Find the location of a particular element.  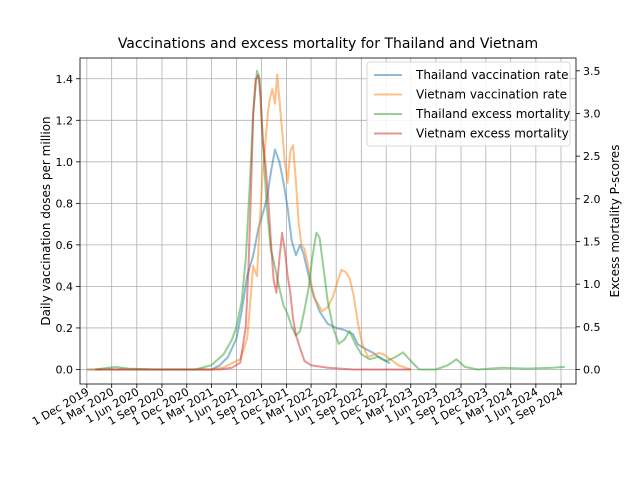

y-tick-label-right: 0.0 is located at coordinates (592, 369).